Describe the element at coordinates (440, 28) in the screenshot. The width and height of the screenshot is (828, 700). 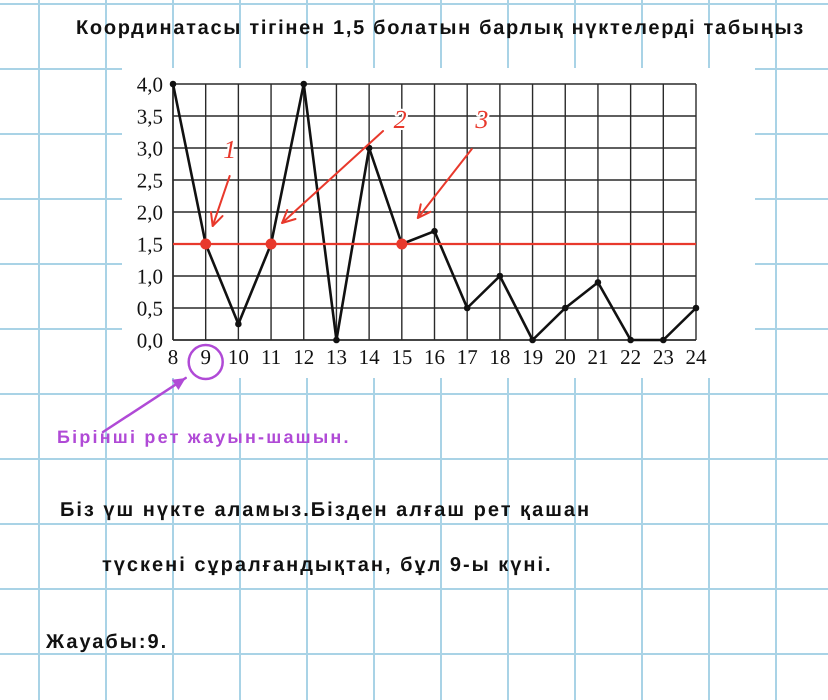
I see `chart-title: Координатасы тігінен 1,5 болатын барлық нүктелерді табыңыз` at that location.